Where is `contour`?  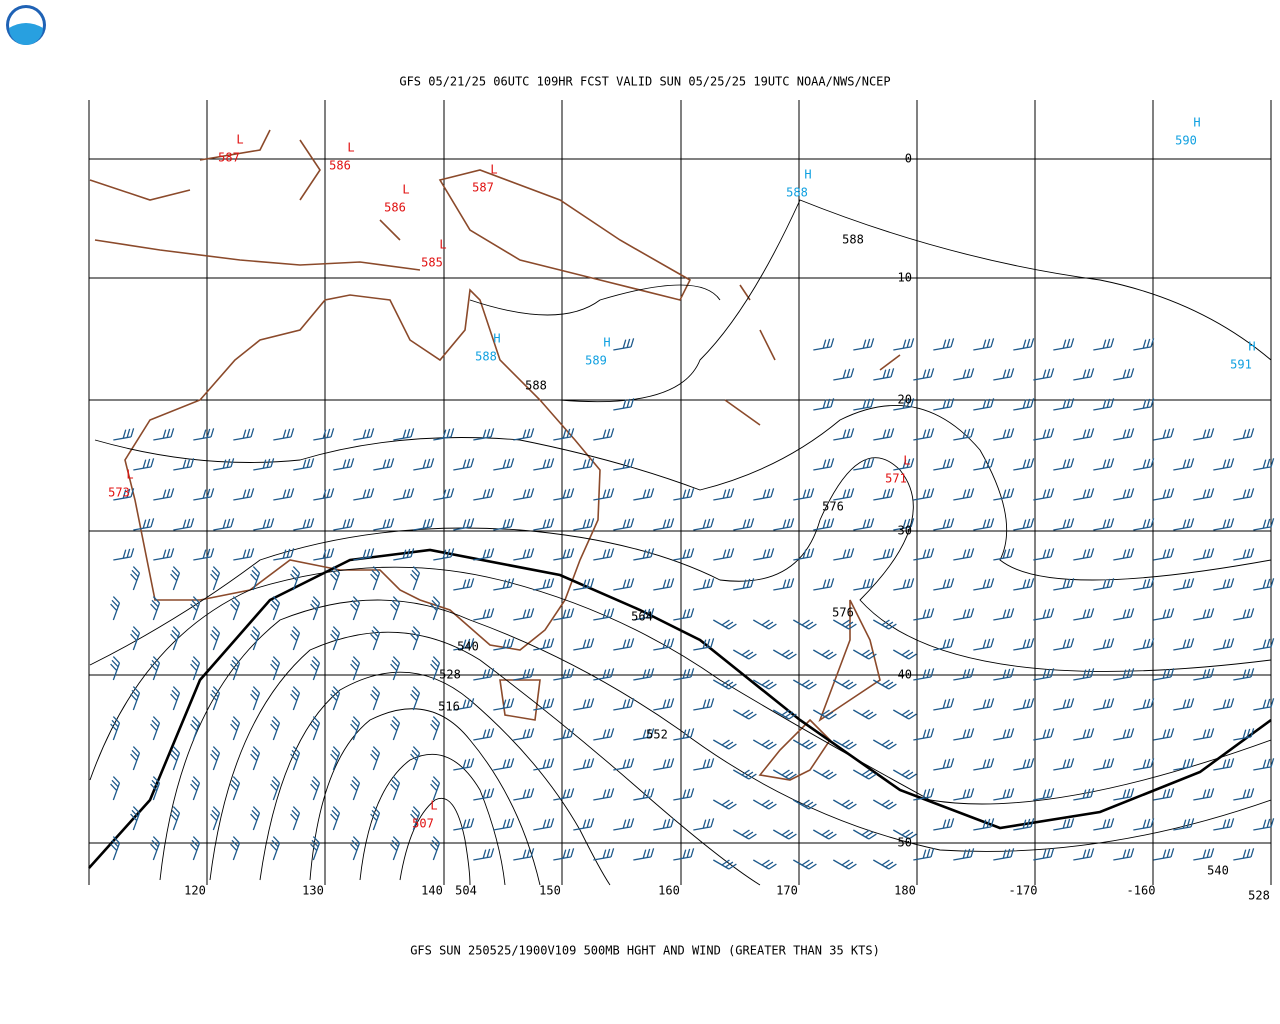
contour is located at coordinates (425, 797).